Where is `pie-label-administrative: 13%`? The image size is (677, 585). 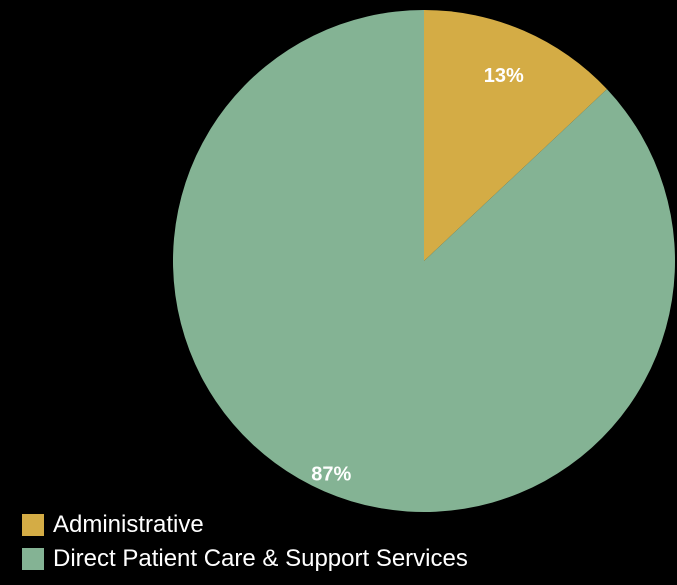
pie-label-administrative: 13% is located at coordinates (504, 76).